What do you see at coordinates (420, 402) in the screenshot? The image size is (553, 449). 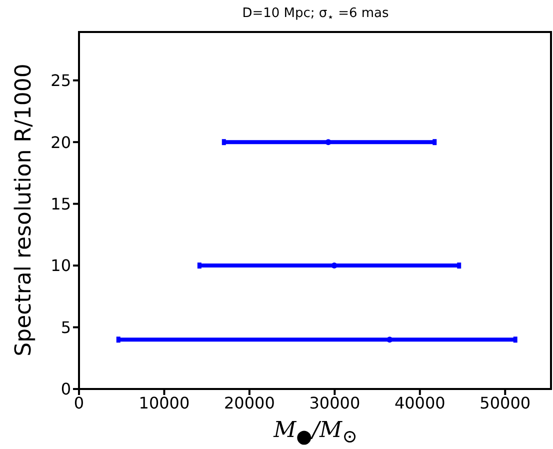 I see `x-tick-label: 40000` at bounding box center [420, 402].